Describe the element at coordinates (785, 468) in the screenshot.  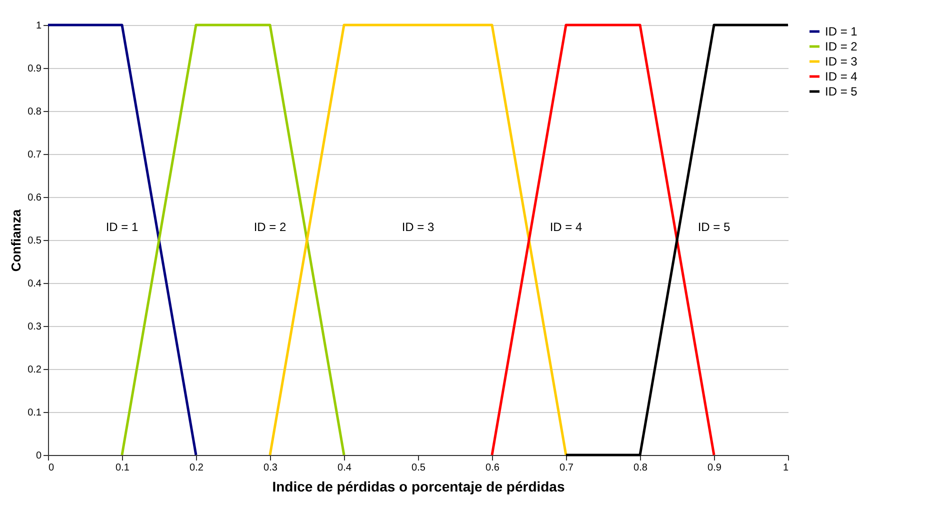
I see `x-tick-label: 1` at that location.